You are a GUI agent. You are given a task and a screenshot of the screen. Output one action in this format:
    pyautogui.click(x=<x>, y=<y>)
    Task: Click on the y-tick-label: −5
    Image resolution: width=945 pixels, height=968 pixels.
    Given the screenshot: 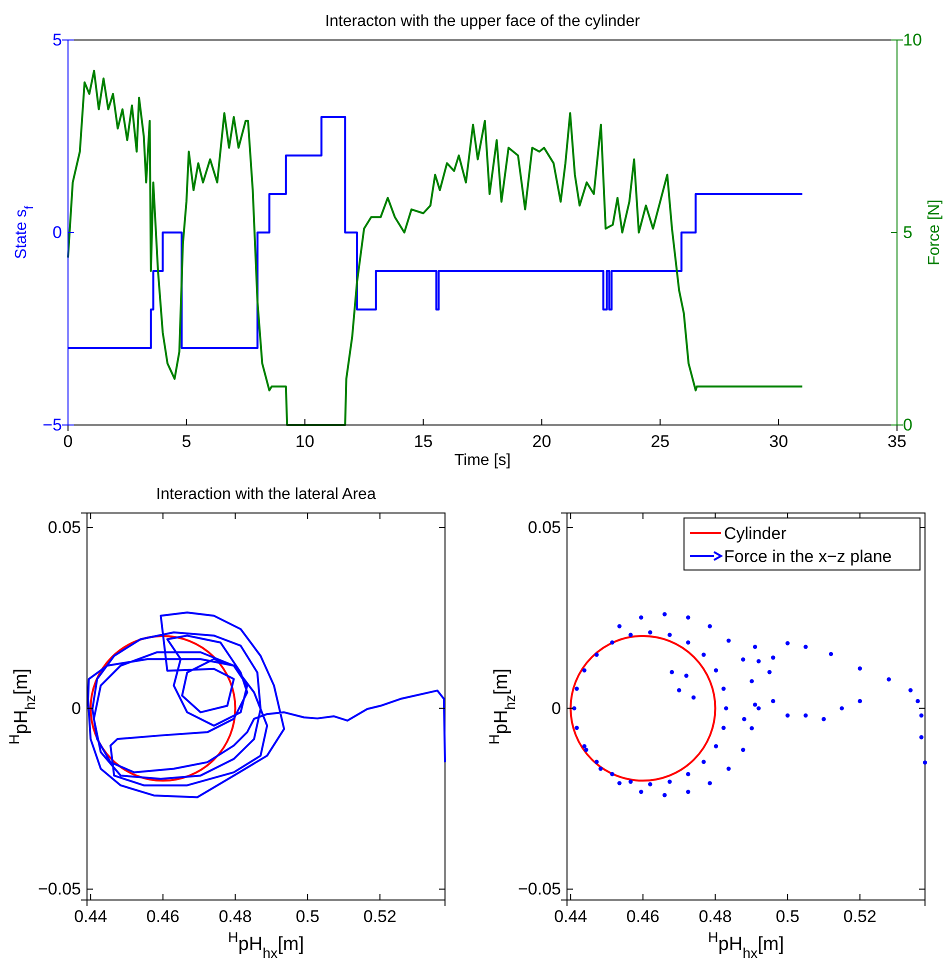 What is the action you would take?
    pyautogui.click(x=52, y=424)
    